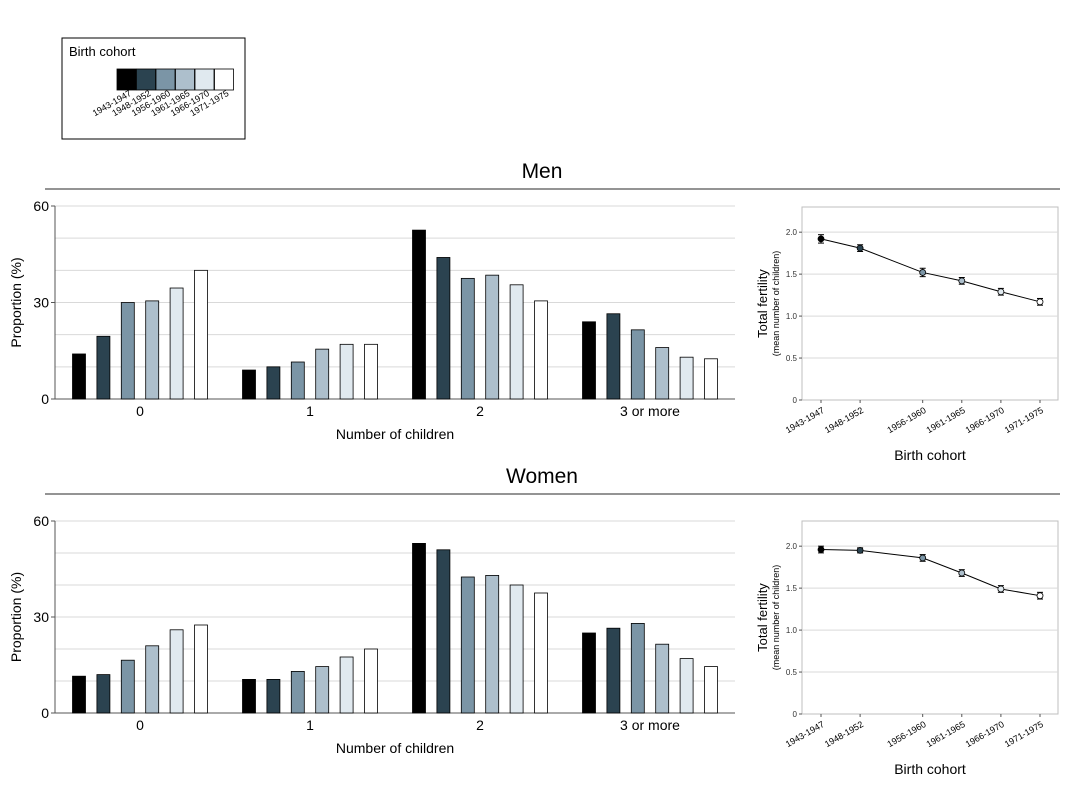  Describe the element at coordinates (140, 725) in the screenshot. I see `x-tick-label: 0` at that location.